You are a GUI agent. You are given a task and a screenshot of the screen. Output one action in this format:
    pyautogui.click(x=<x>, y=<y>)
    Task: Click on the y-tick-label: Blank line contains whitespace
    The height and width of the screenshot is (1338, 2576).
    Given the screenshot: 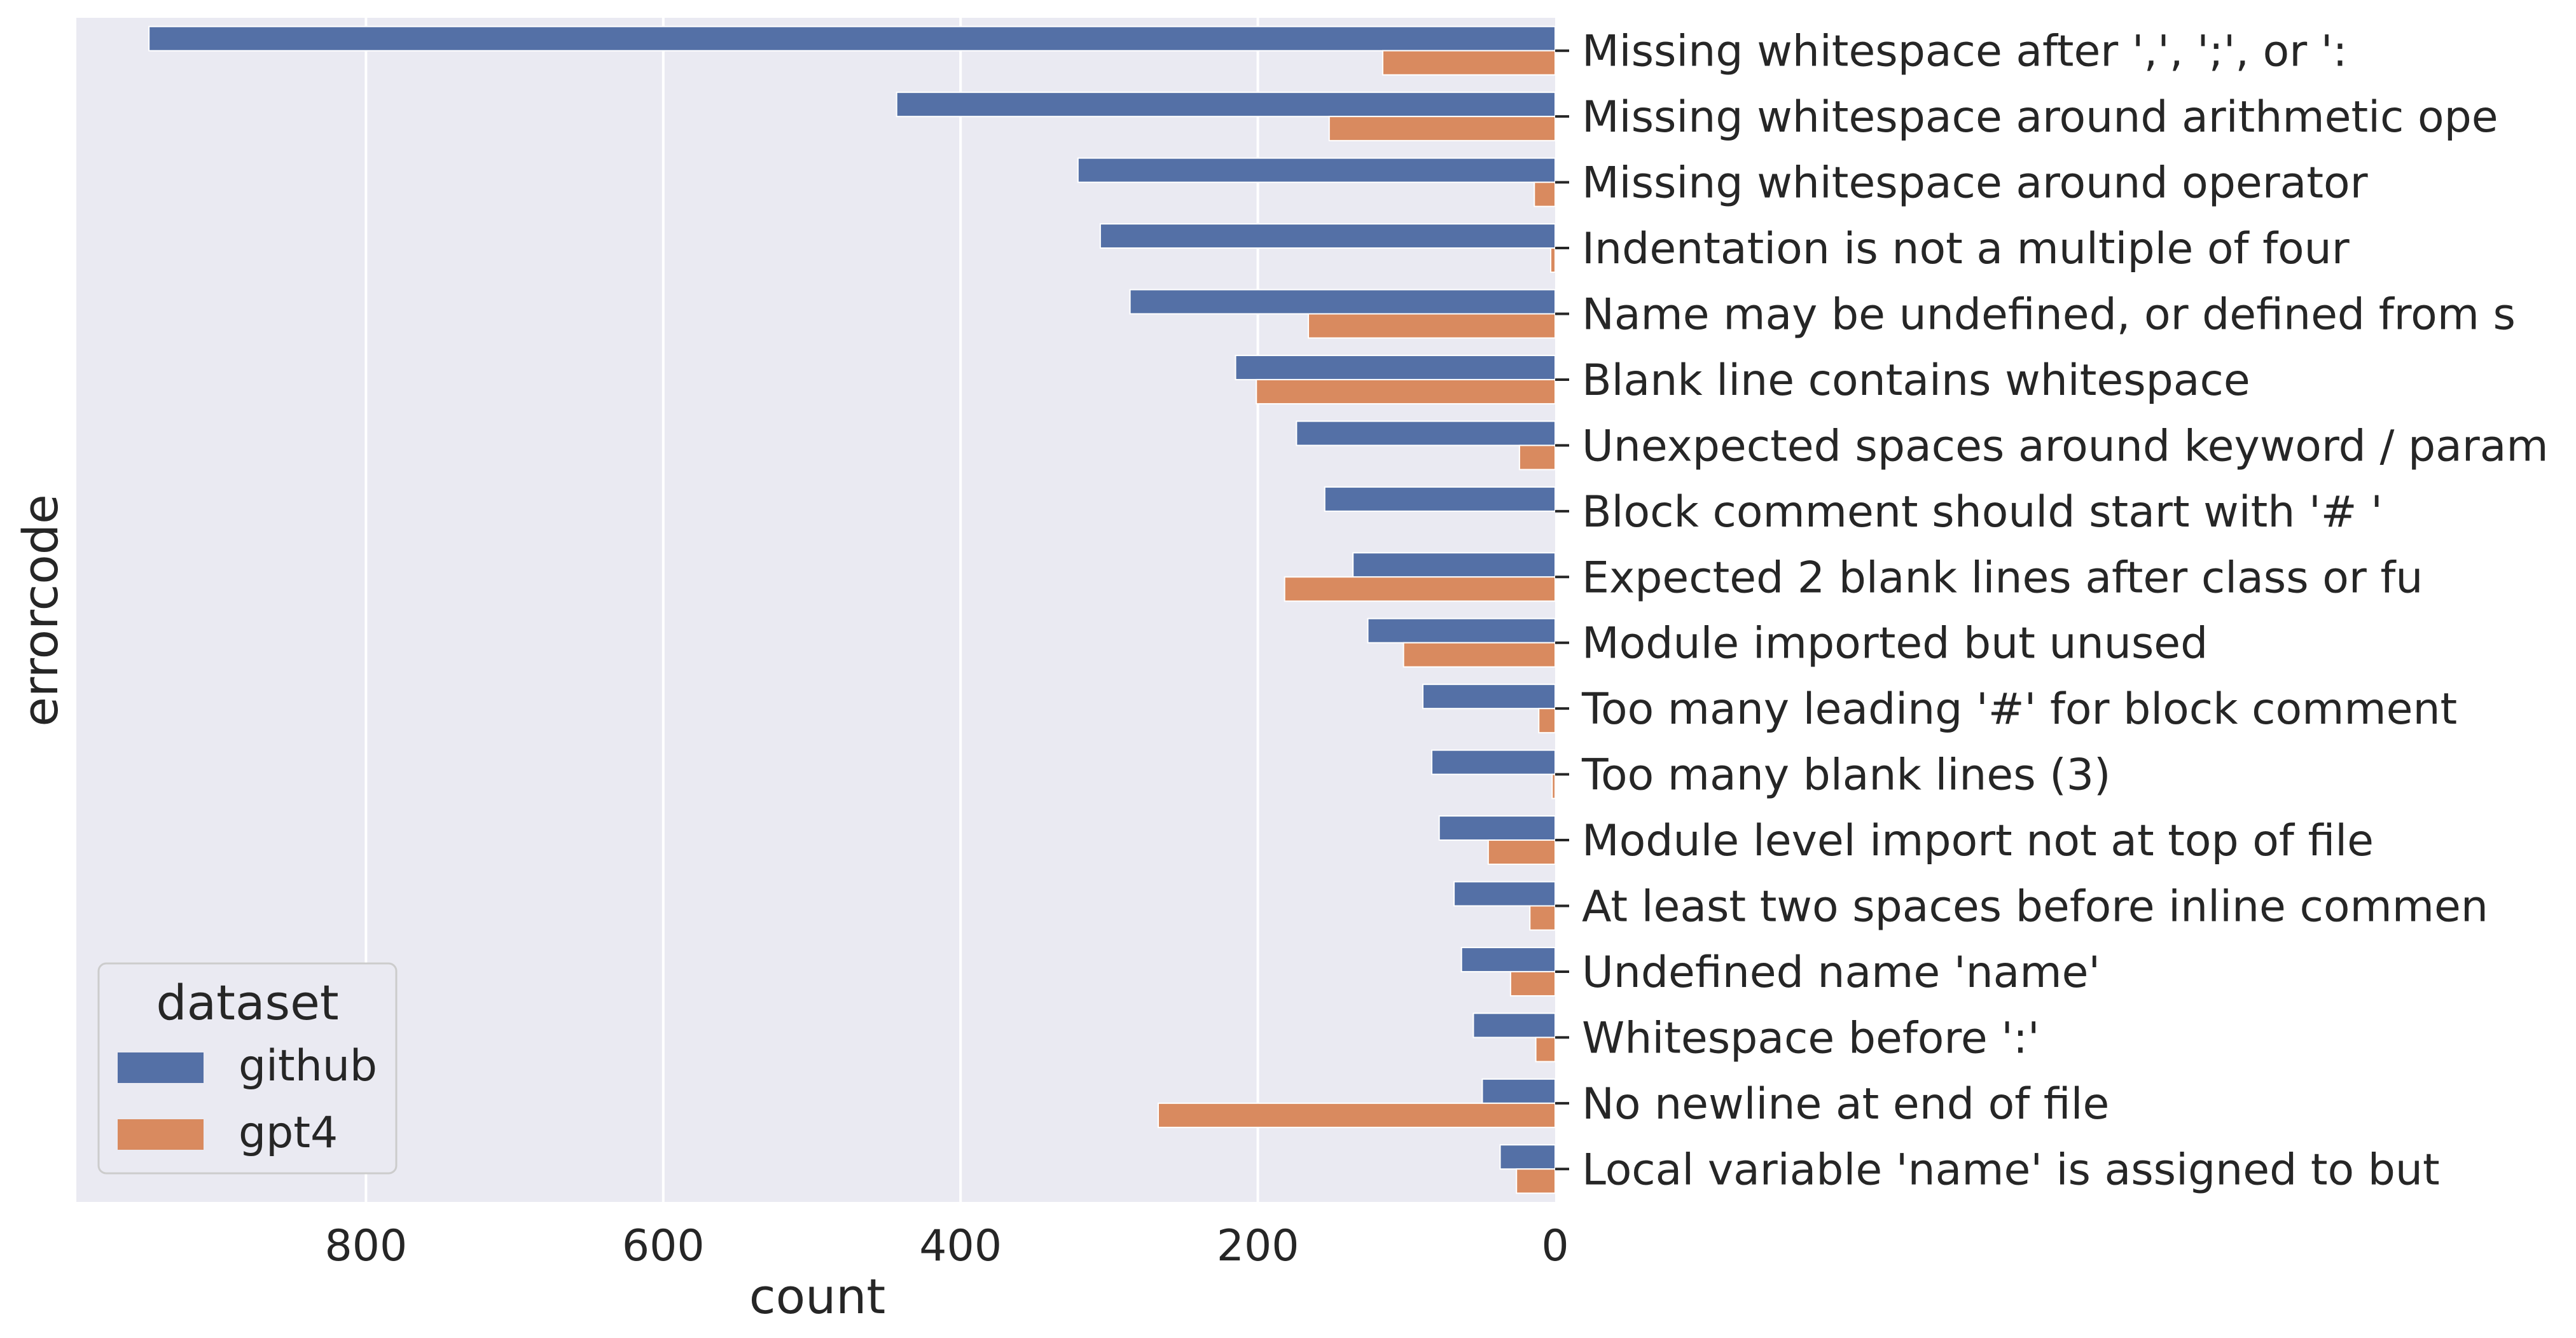 What is the action you would take?
    pyautogui.click(x=1916, y=380)
    